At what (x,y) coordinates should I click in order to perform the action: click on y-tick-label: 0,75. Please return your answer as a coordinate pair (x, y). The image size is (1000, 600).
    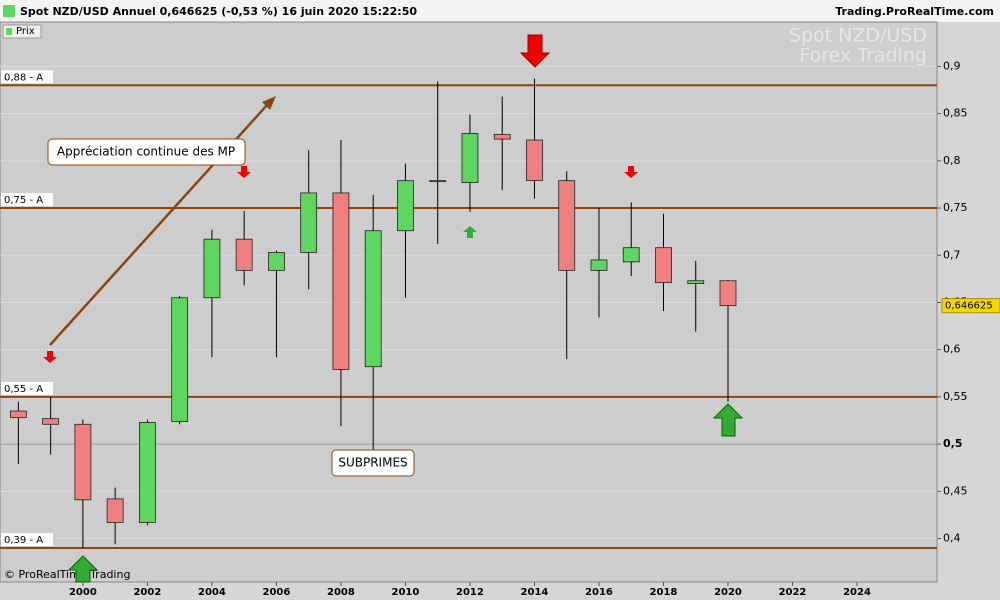
    Looking at the image, I should click on (955, 207).